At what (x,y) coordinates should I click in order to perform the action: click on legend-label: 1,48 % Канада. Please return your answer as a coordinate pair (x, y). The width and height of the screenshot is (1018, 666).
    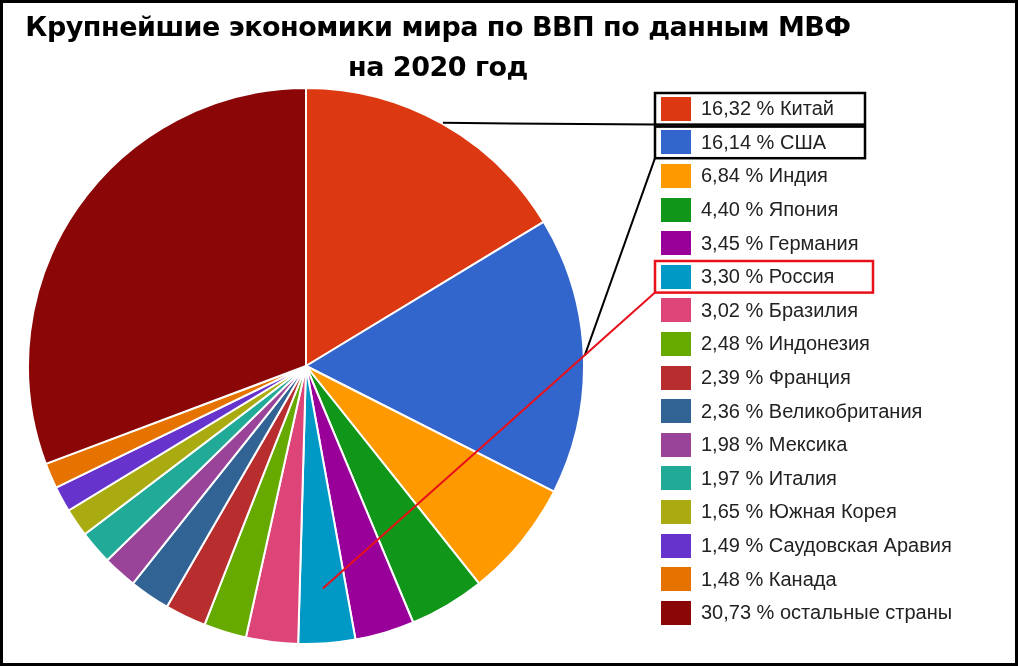
    Looking at the image, I should click on (769, 579).